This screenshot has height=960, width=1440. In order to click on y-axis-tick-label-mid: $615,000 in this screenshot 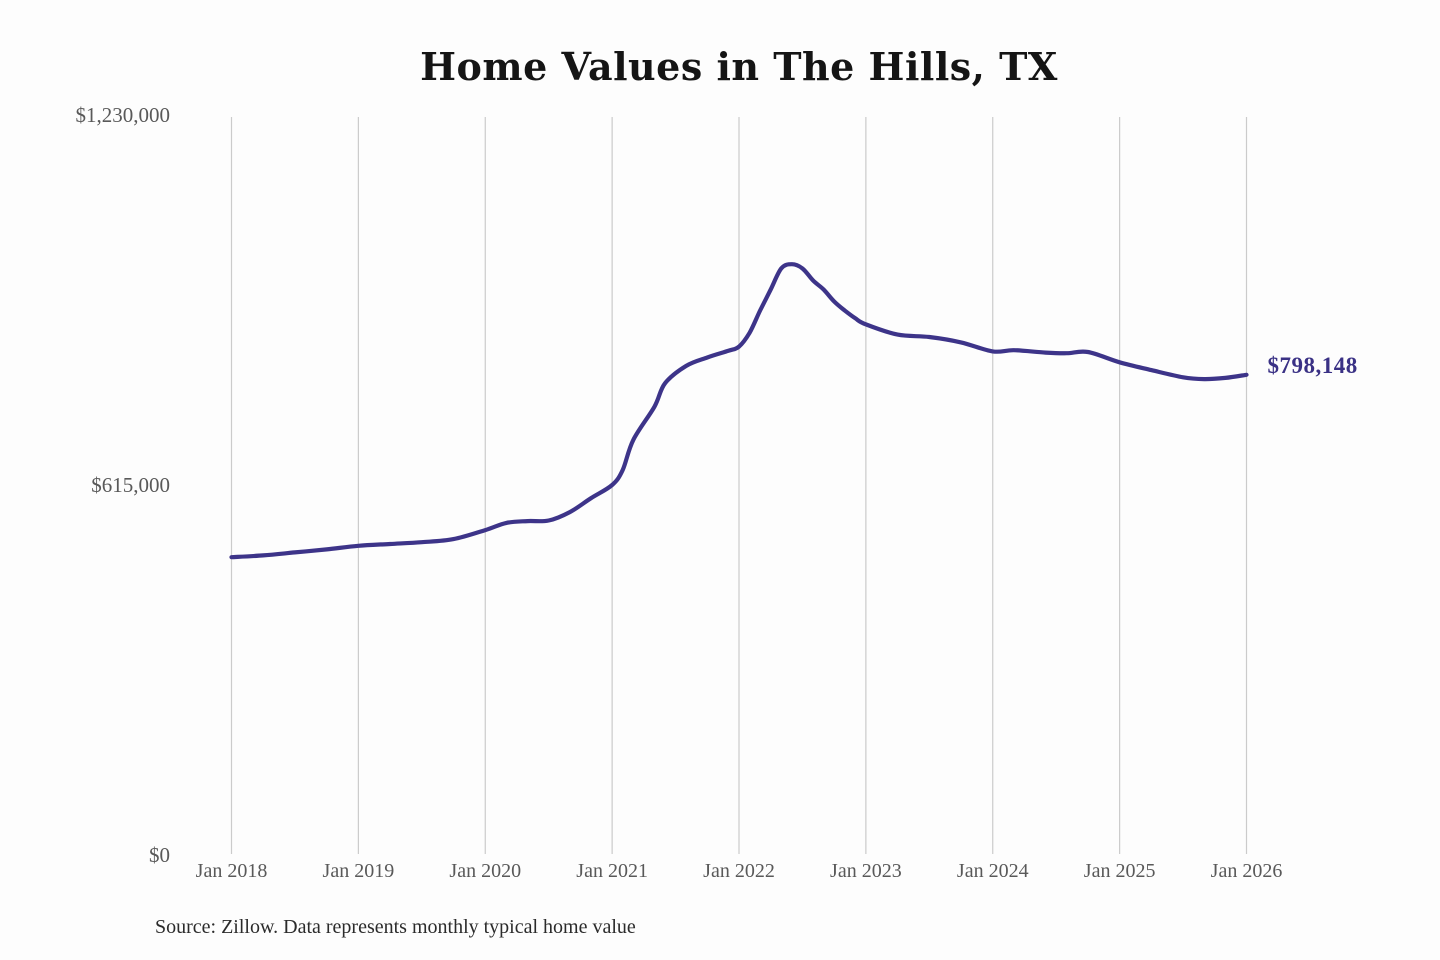, I will do `click(130, 485)`.